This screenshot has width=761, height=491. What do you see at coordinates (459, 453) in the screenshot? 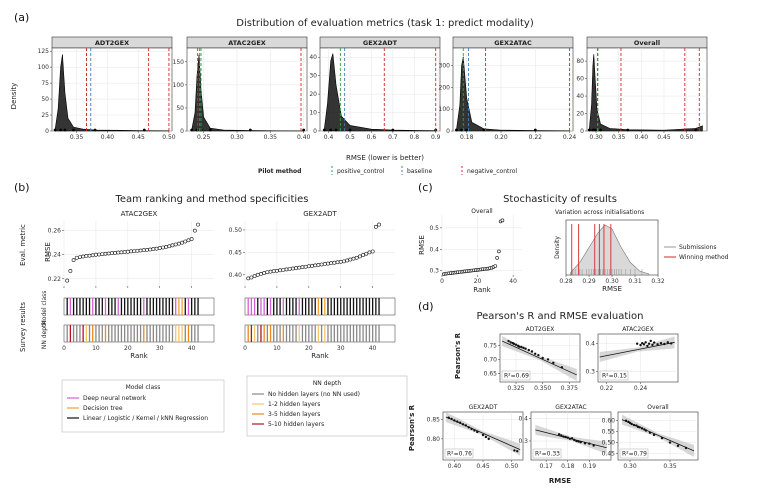
I see `pearson-gex2adt-r2-box` at bounding box center [459, 453].